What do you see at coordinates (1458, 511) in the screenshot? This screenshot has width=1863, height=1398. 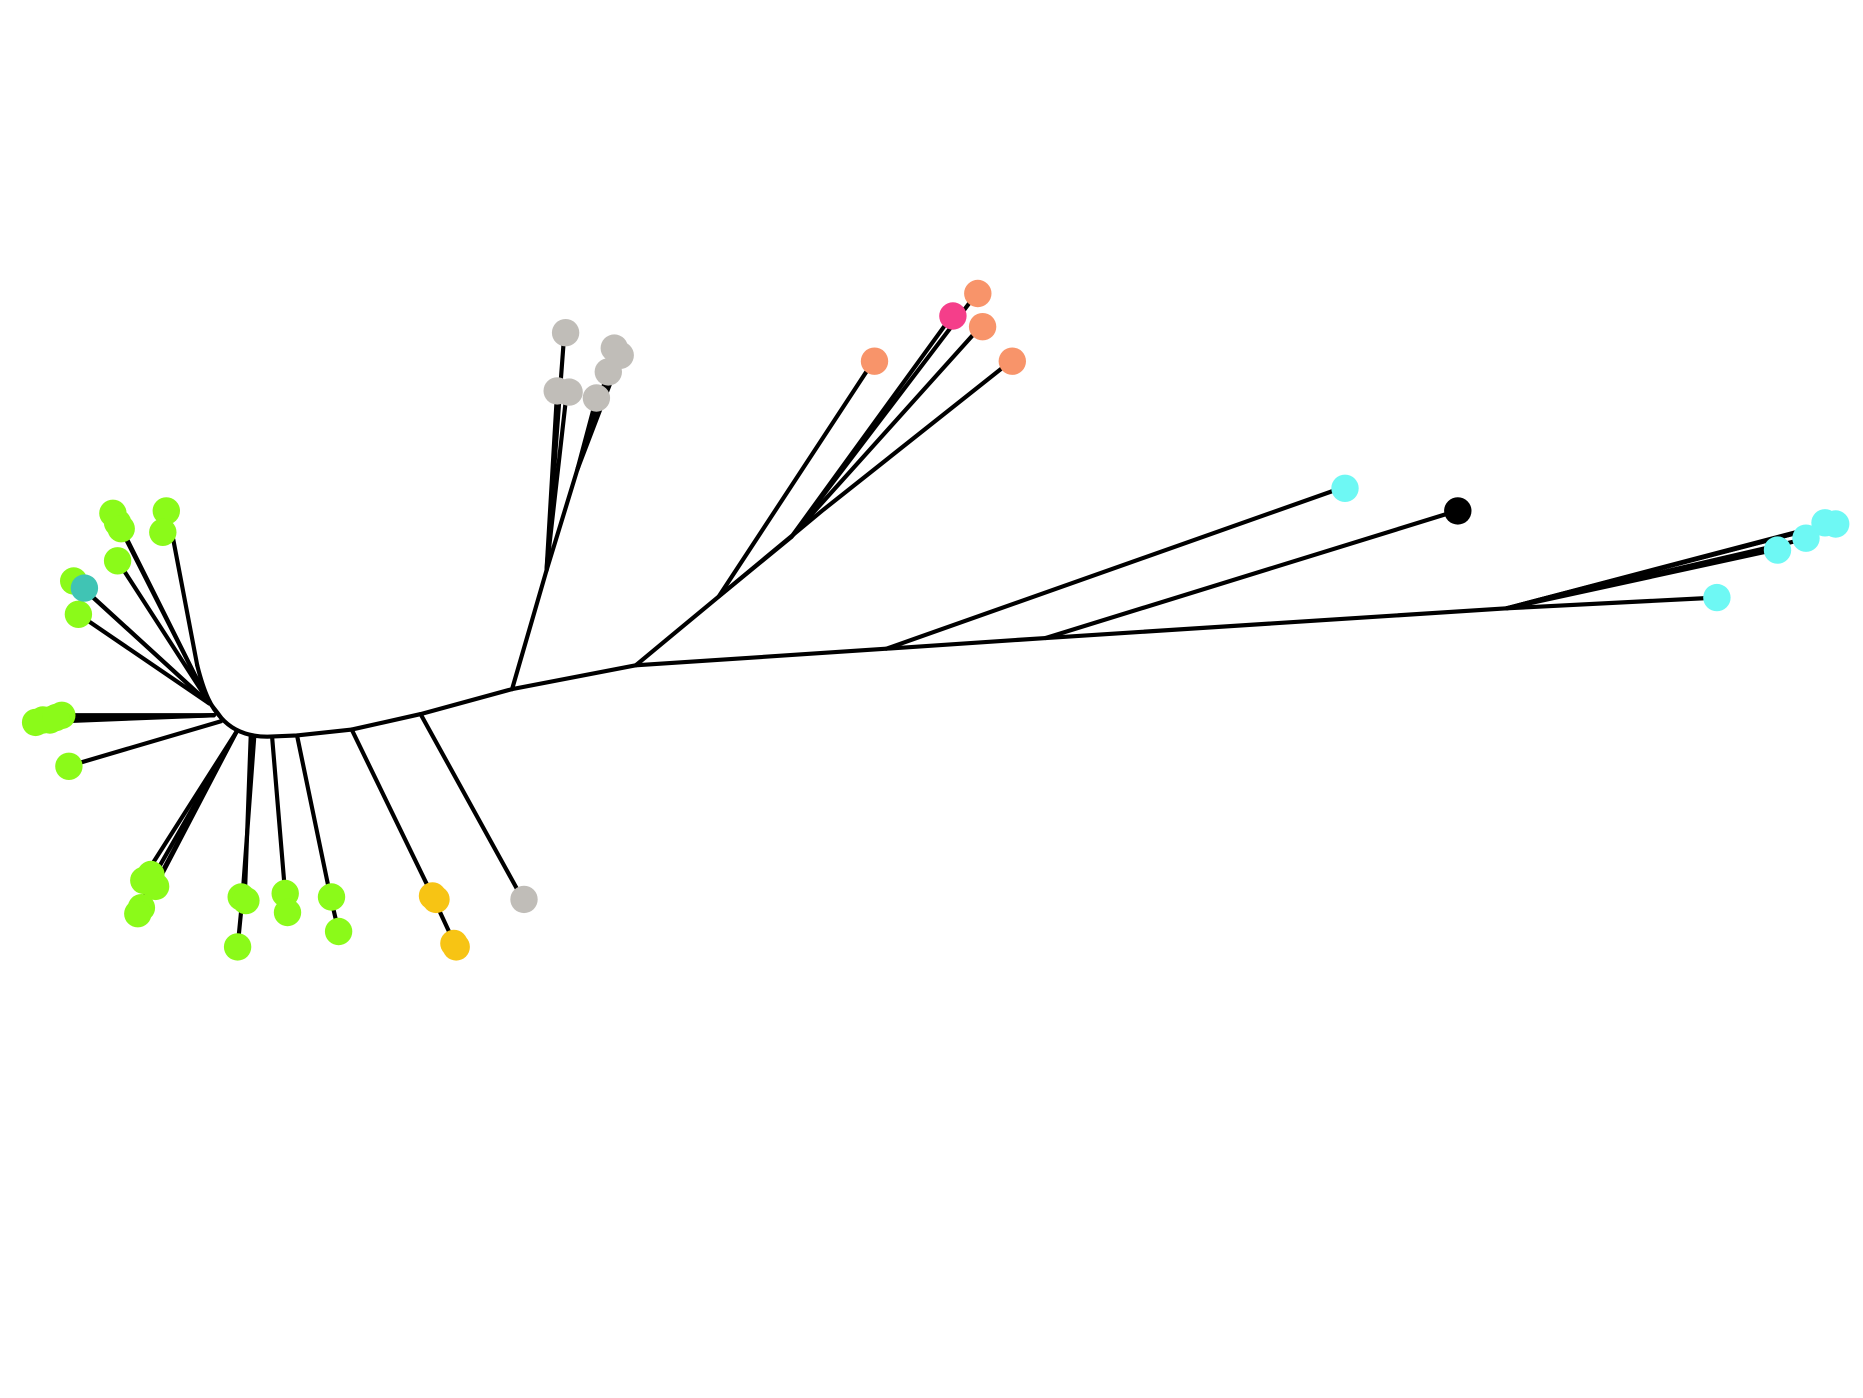 I see `leaf-node-black` at bounding box center [1458, 511].